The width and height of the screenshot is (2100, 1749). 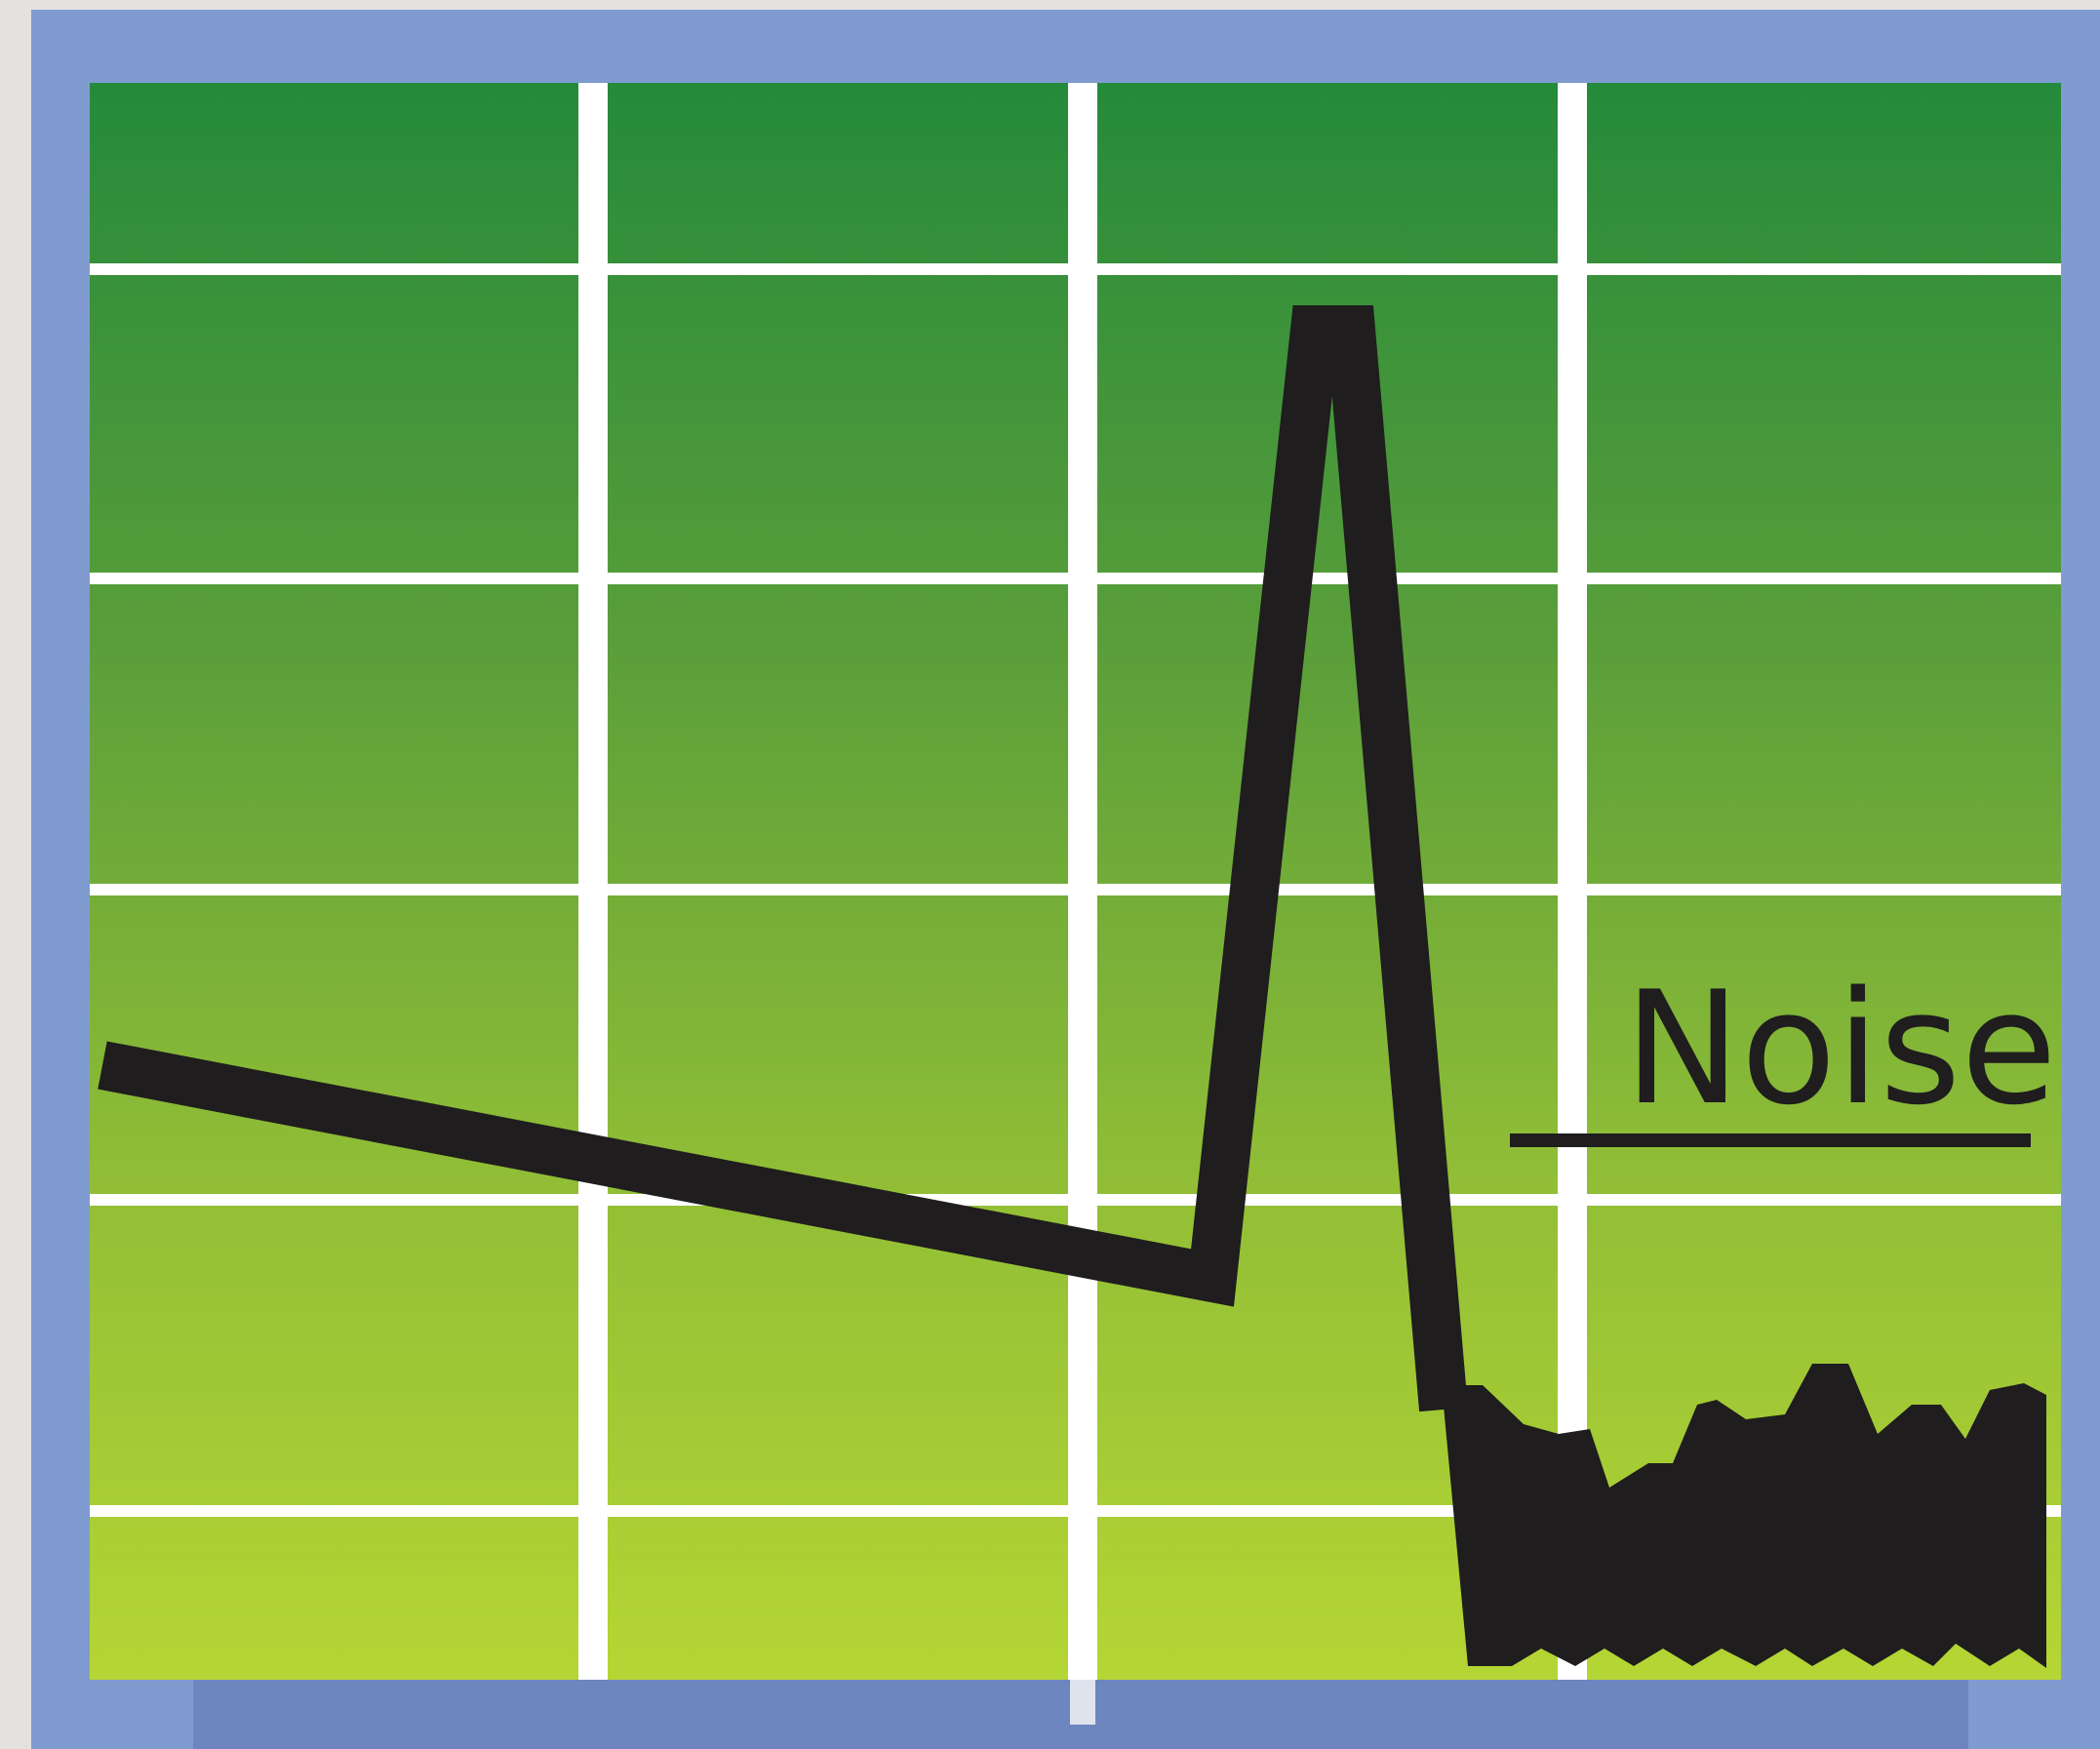 What do you see at coordinates (1841, 1048) in the screenshot?
I see `noise-label: Noise` at bounding box center [1841, 1048].